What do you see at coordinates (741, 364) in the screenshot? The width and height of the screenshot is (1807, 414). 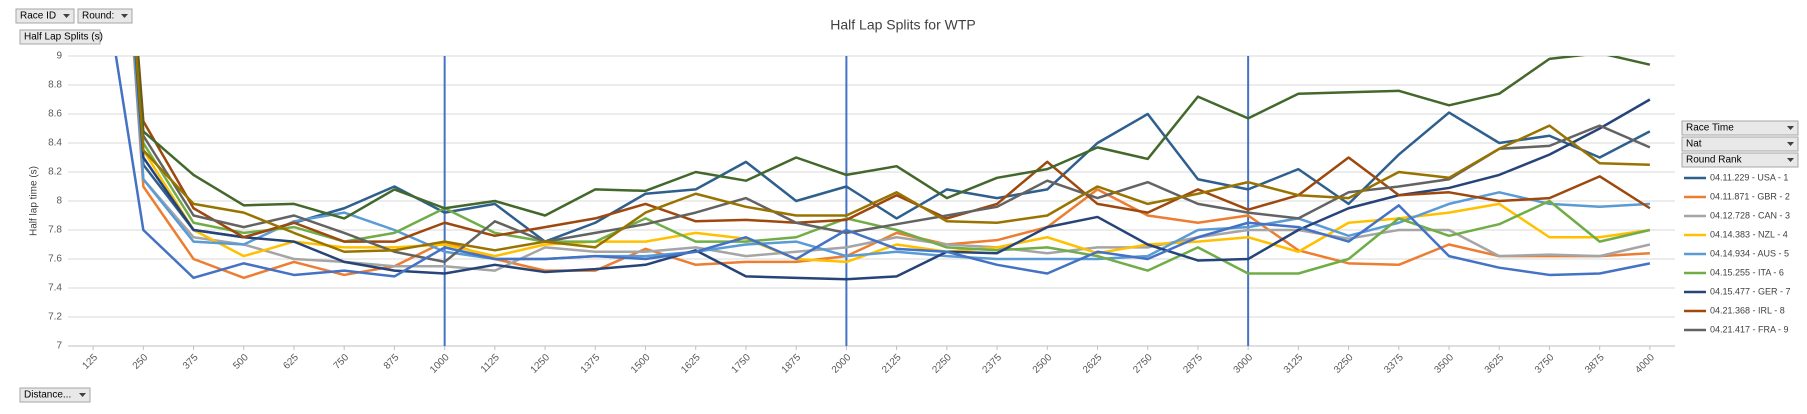 I see `x-tick-label: 1750` at bounding box center [741, 364].